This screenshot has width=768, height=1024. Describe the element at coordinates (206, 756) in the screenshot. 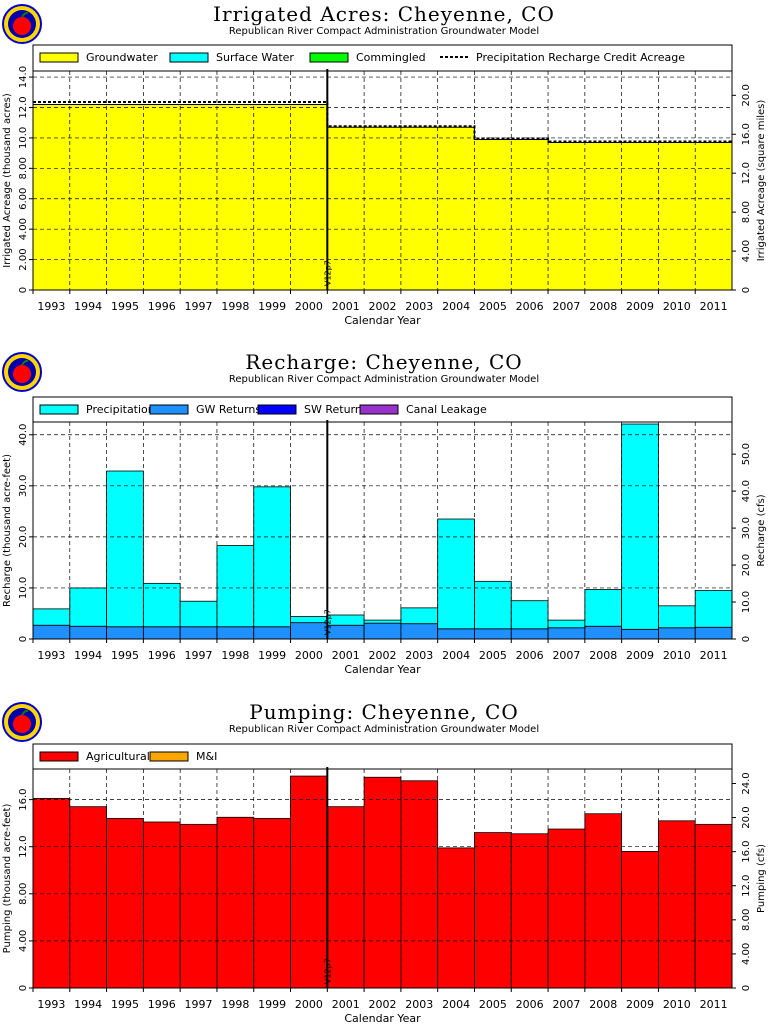

I see `legend-label: M&I` at that location.